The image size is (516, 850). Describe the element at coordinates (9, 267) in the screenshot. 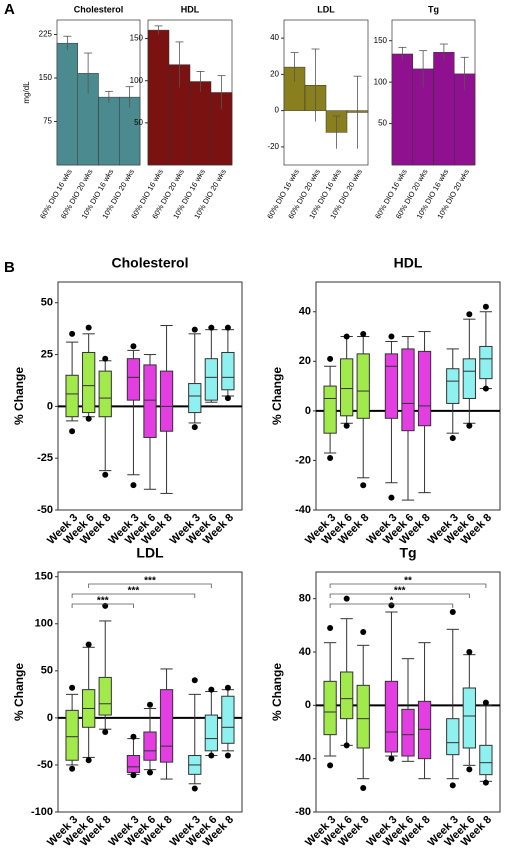

I see `panel-label: B` at that location.